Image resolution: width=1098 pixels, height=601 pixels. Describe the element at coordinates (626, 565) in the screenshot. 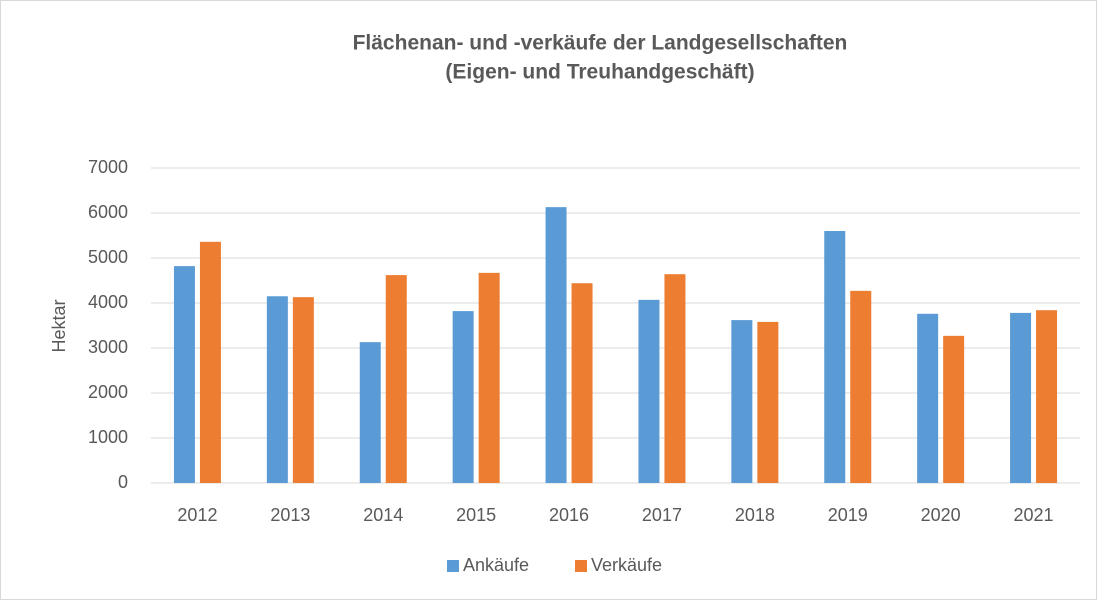

I see `legend-label: Verkäufe` at that location.